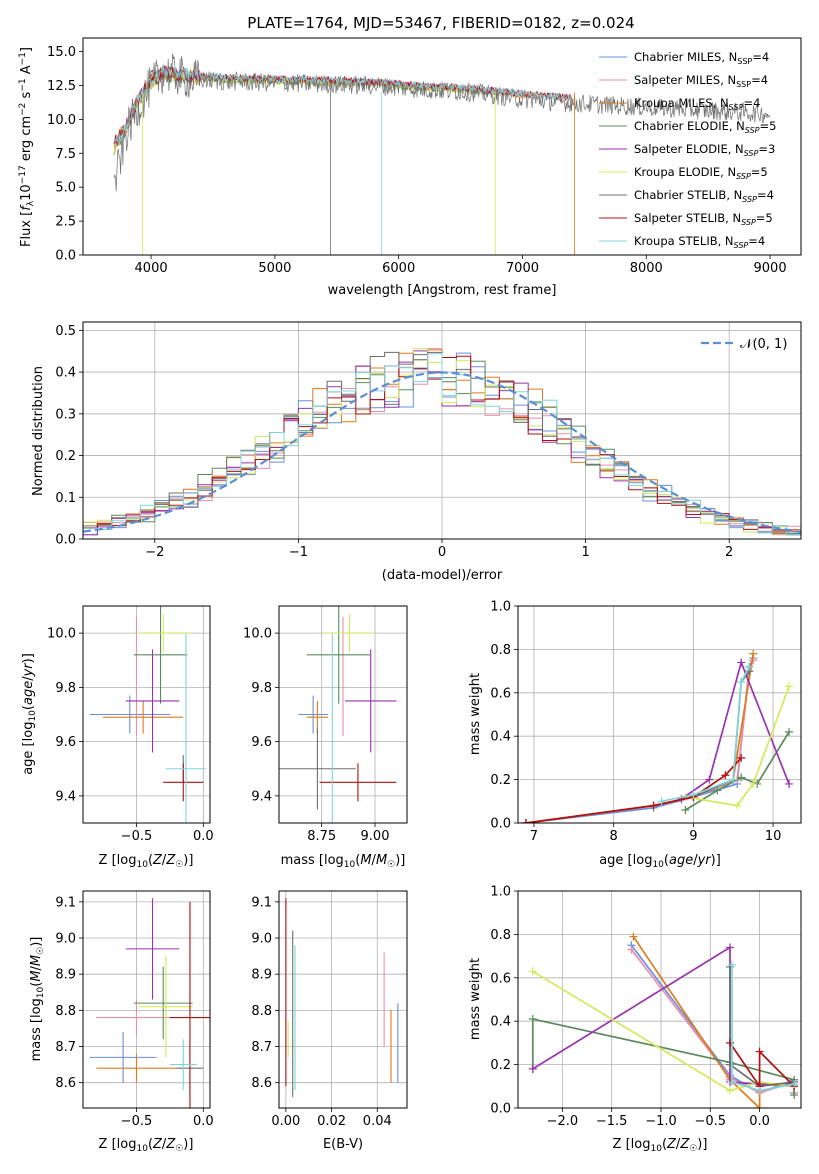 This screenshot has height=1174, width=819. I want to click on y-tick-label: 8.8, so click(261, 1011).